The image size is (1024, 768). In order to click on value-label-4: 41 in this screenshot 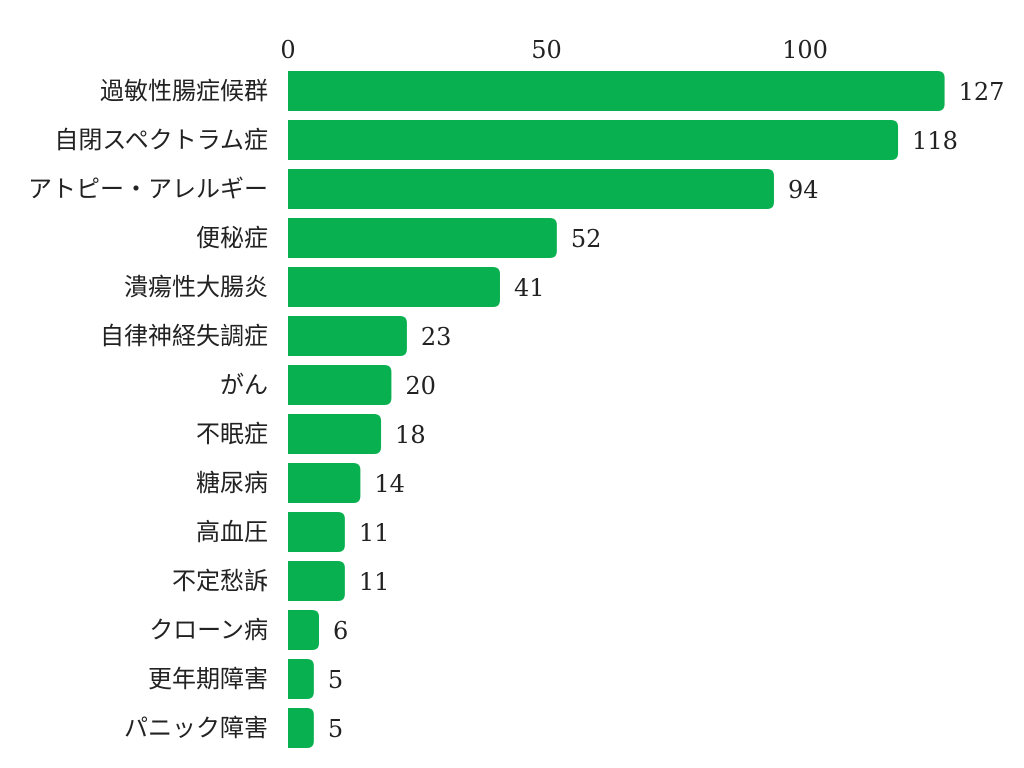, I will do `click(529, 288)`.